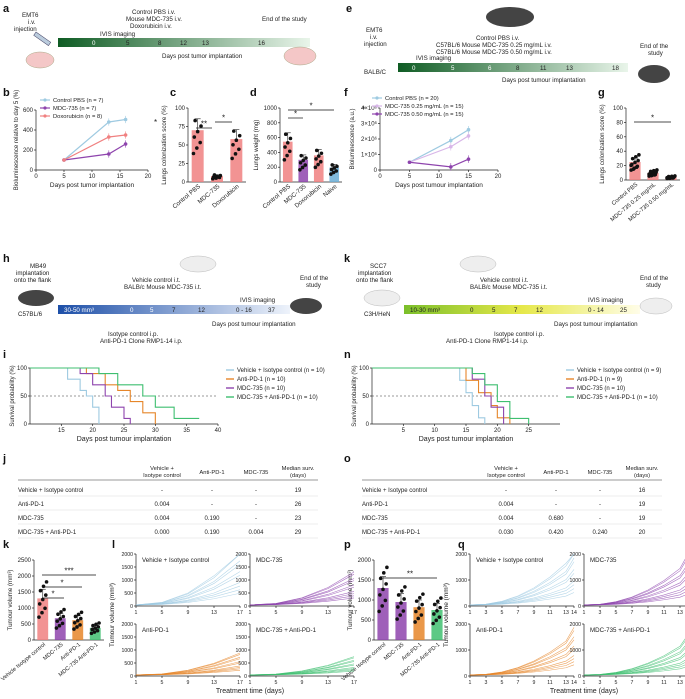 This screenshot has height=699, width=685. I want to click on y-tick-label: 1500, so click(241, 568).